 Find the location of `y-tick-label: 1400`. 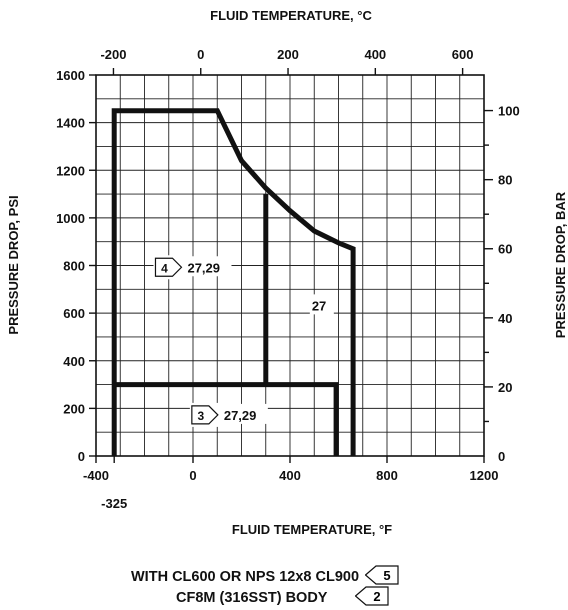

y-tick-label: 1400 is located at coordinates (70, 123).